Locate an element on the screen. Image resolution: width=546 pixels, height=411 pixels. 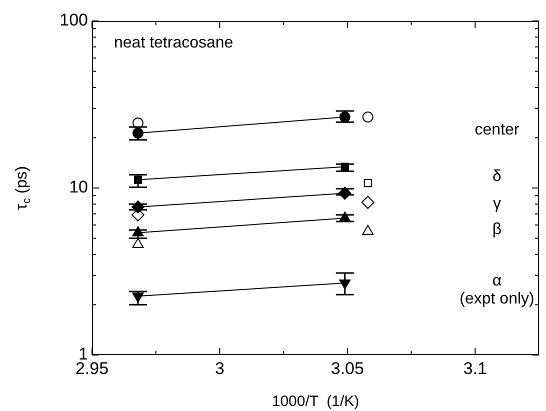
x-axis-title: 1000/T (1/K) is located at coordinates (316, 401).